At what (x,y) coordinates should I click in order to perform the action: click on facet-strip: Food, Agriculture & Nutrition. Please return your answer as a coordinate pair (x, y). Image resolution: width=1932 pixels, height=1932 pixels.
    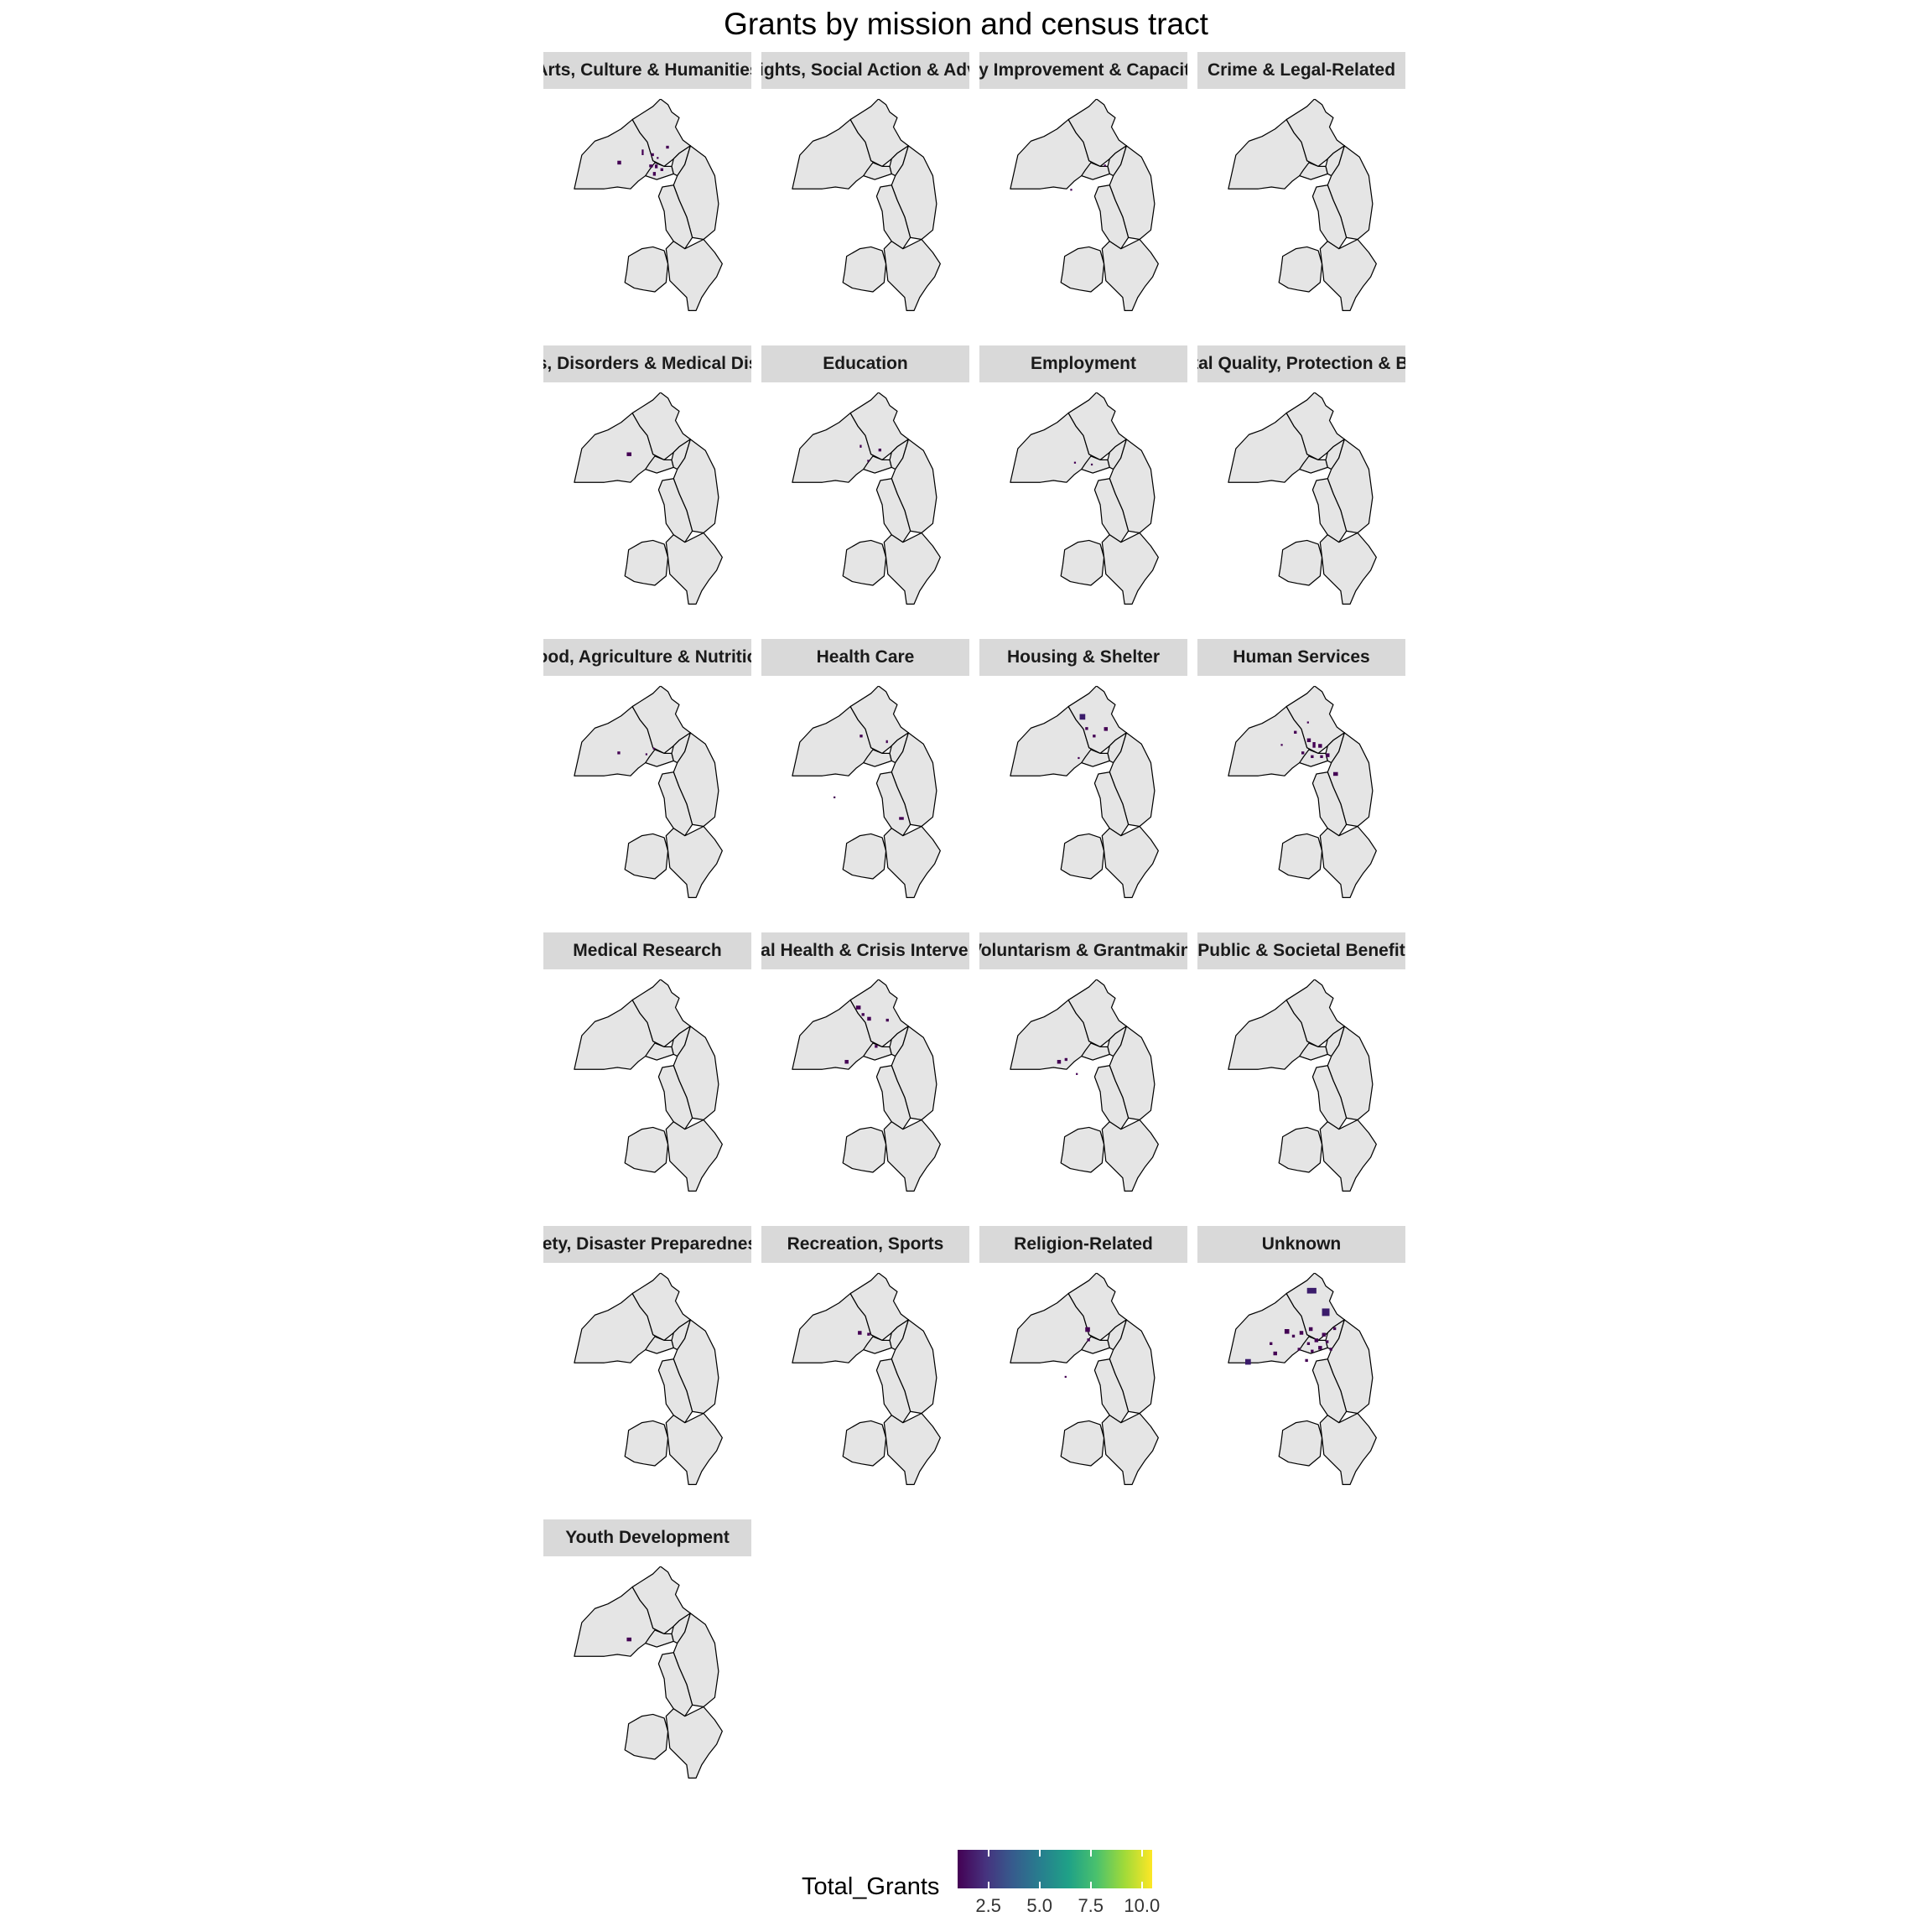
    Looking at the image, I should click on (647, 657).